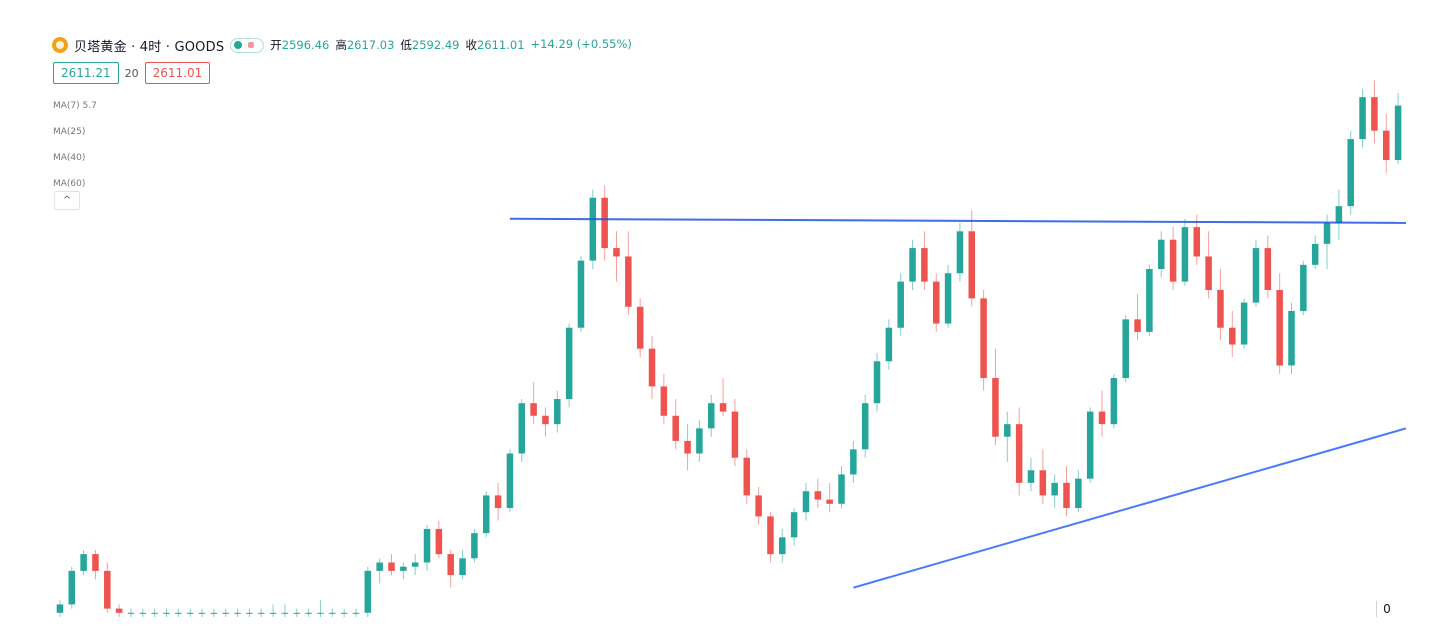 The width and height of the screenshot is (1440, 637). Describe the element at coordinates (365, 45) in the screenshot. I see `ohlc-high: 高2617.03` at that location.